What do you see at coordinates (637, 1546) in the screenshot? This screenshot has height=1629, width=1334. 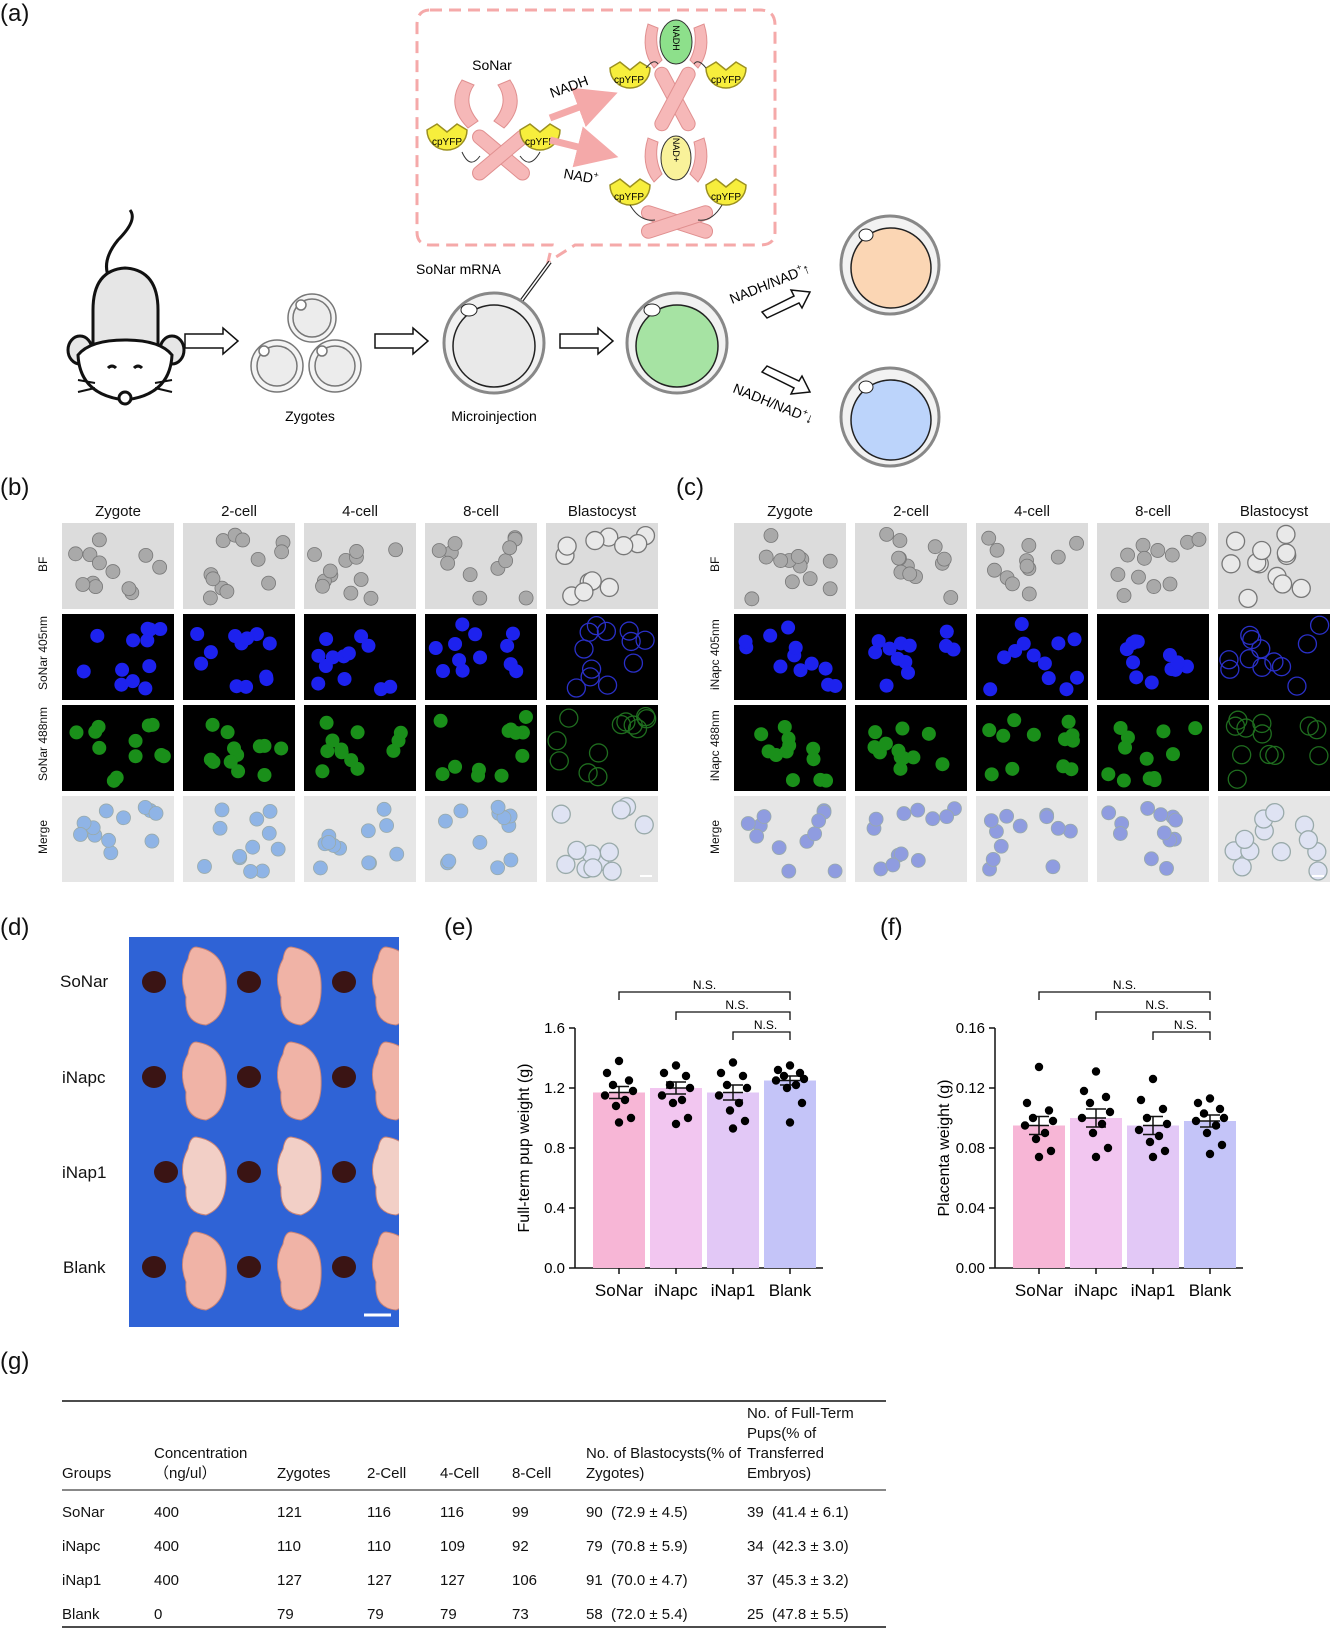 I see `table-cell: 79 (70.8 ± 5.9)` at bounding box center [637, 1546].